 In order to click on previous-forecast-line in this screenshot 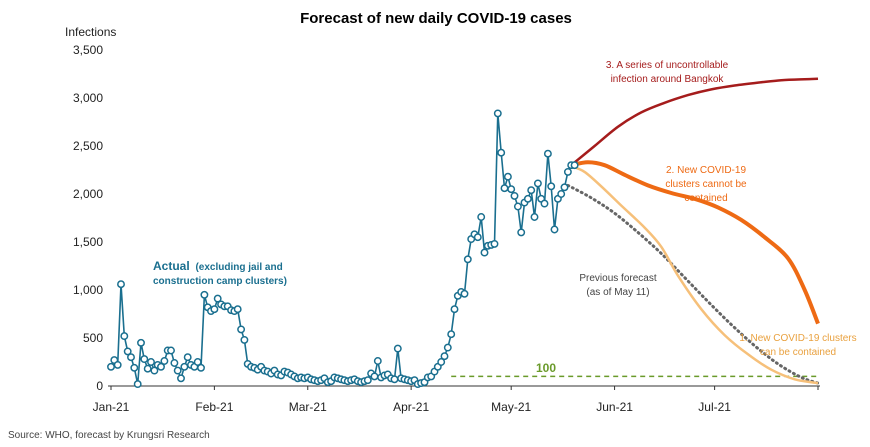, I will do `click(693, 284)`.